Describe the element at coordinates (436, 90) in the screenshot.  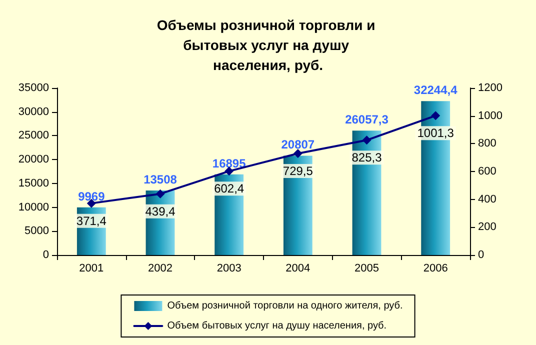
I see `data-label: 32244,4` at that location.